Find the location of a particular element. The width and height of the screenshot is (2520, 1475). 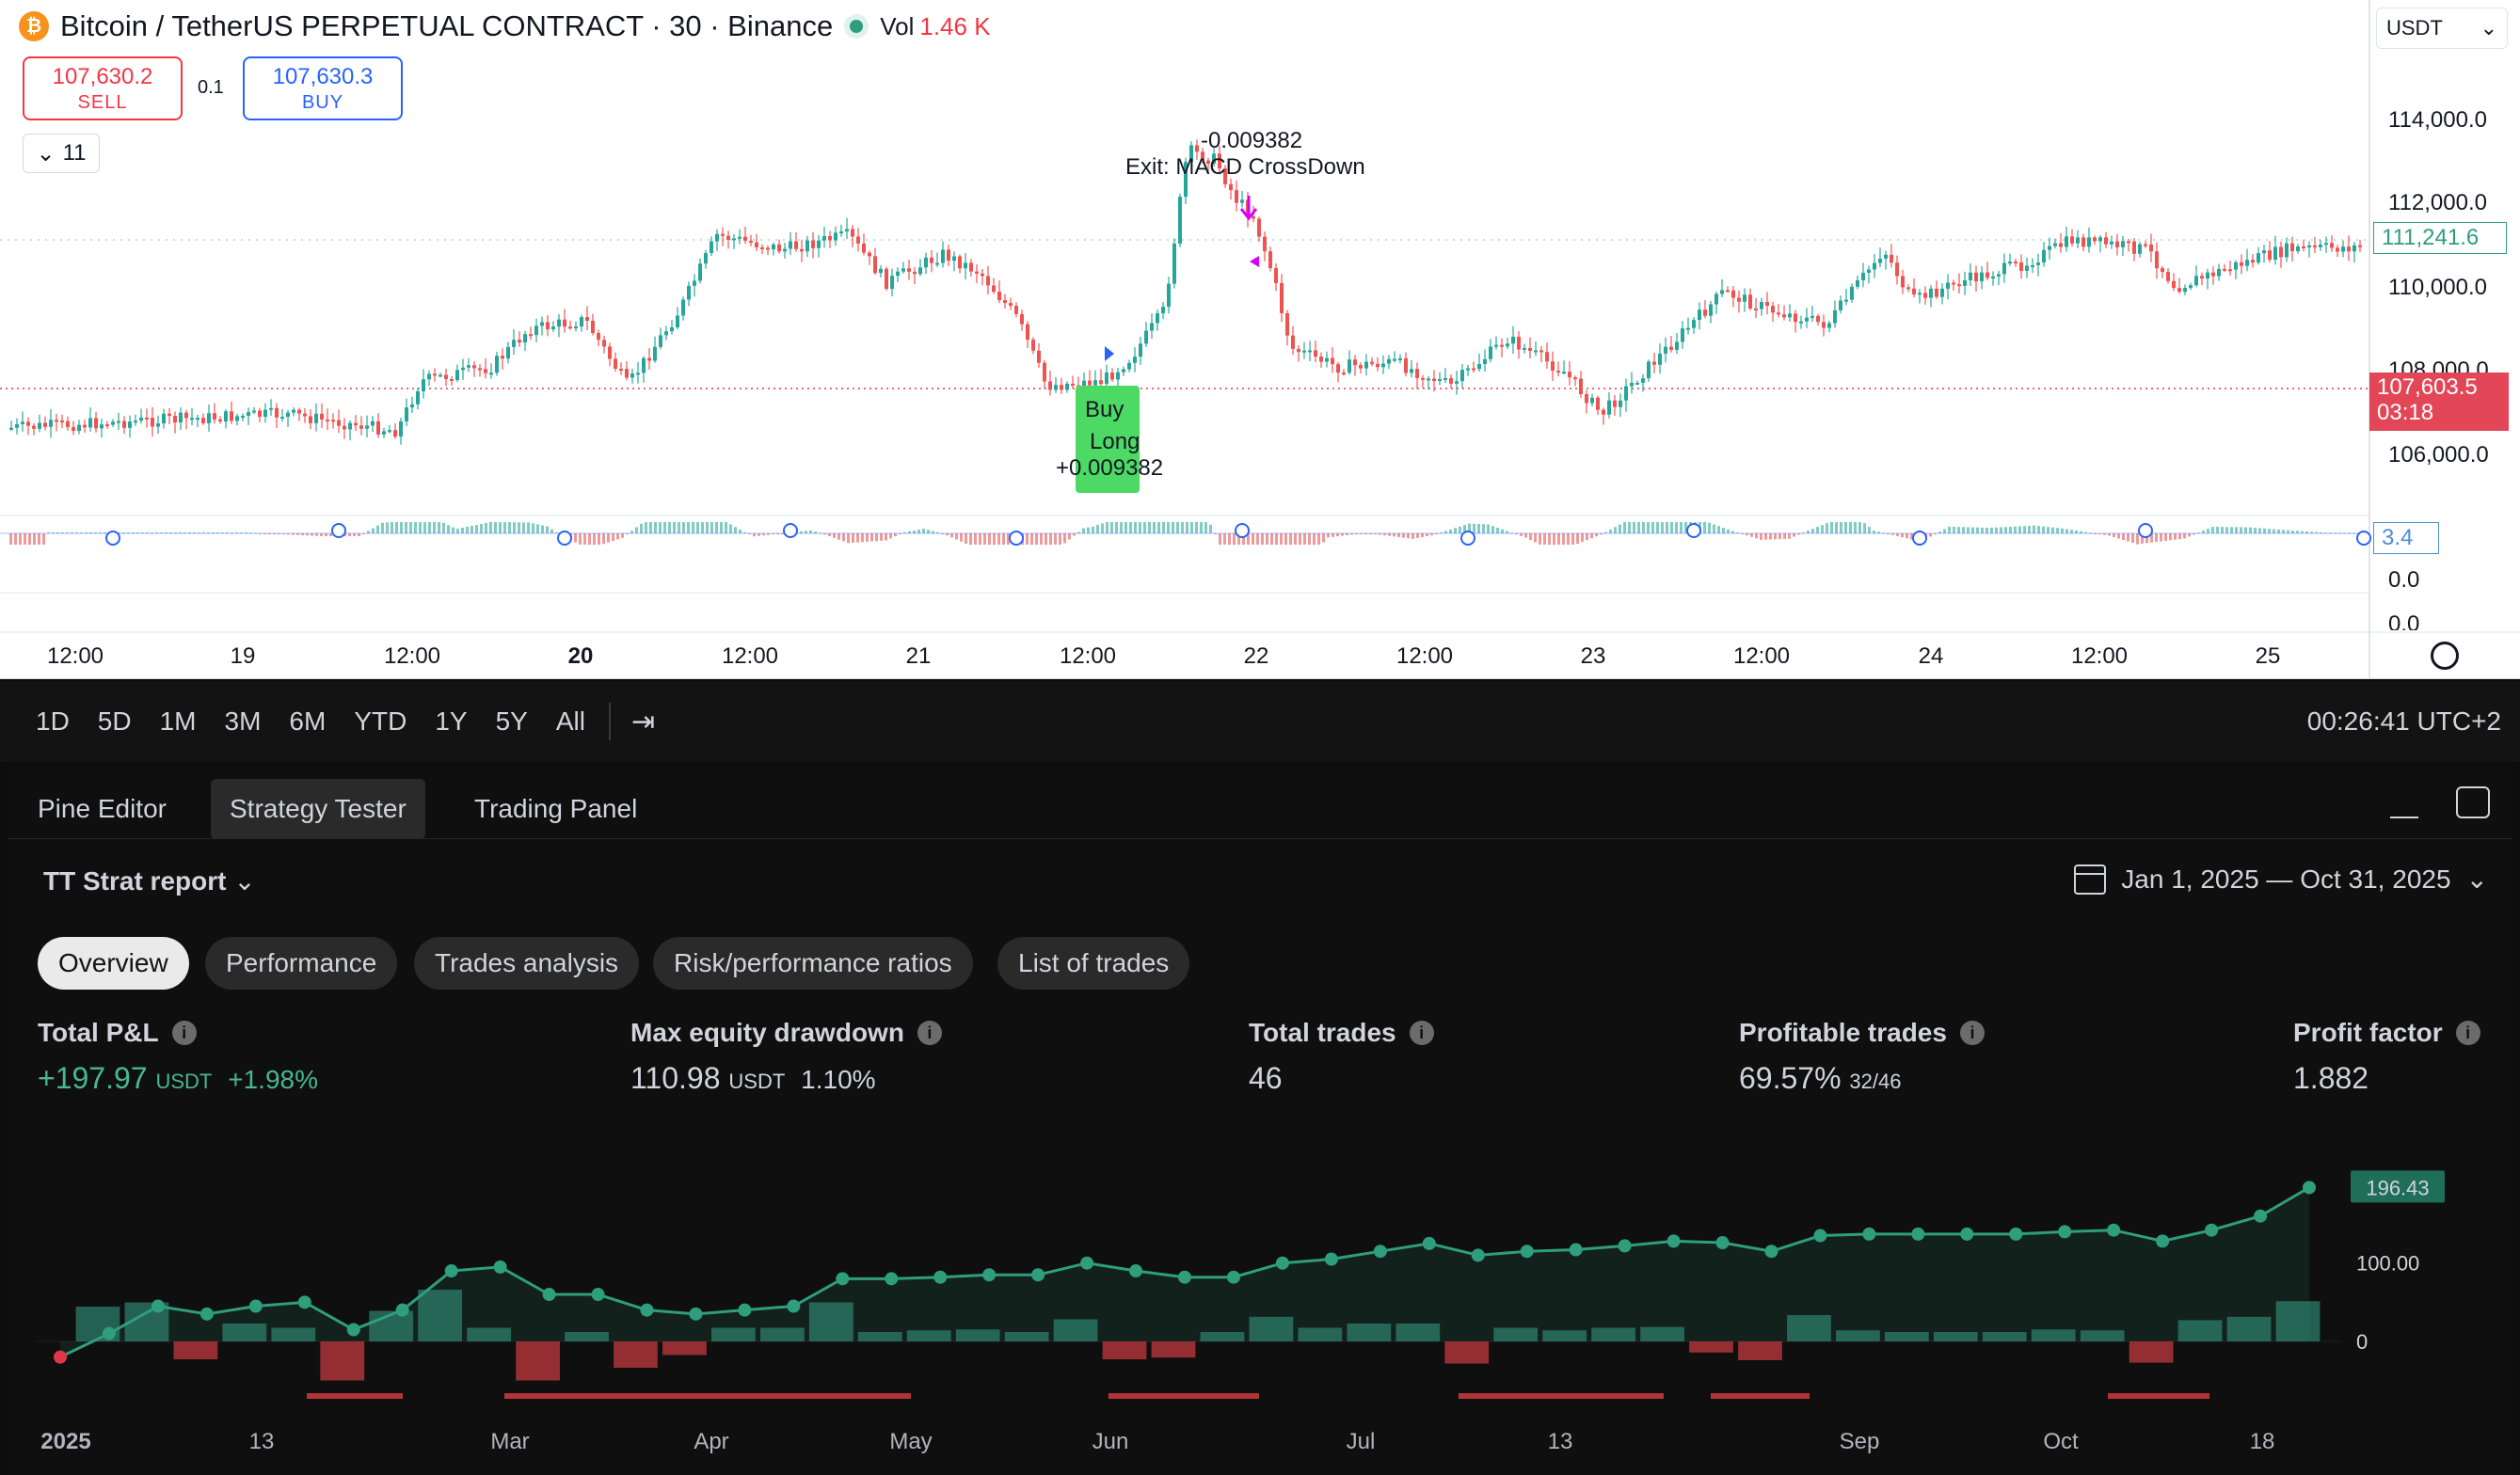

currency-value: USDT is located at coordinates (2414, 28).